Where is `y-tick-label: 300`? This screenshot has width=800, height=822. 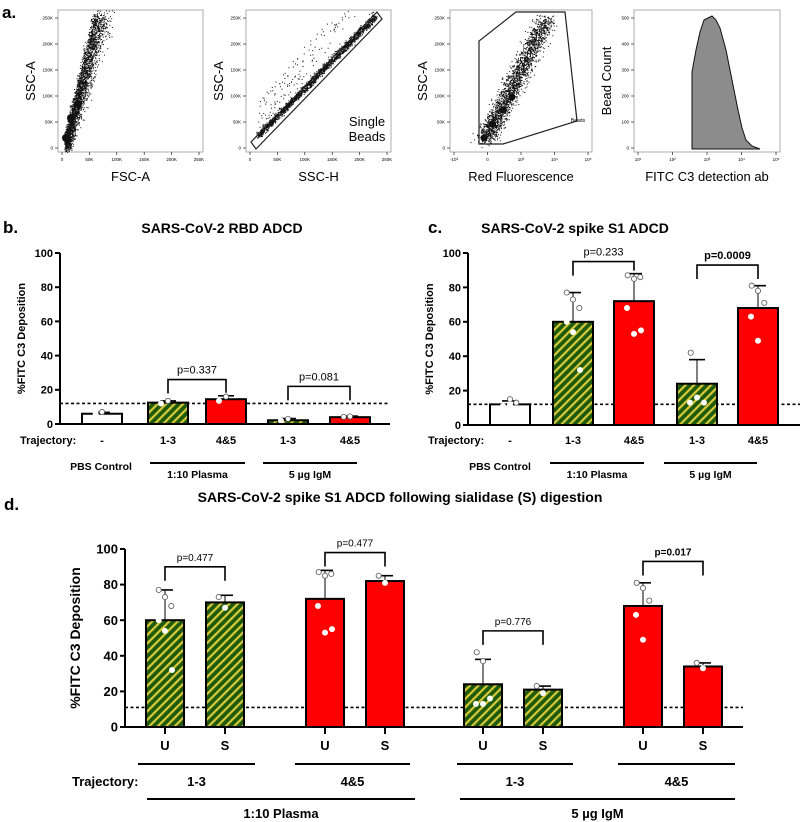 y-tick-label: 300 is located at coordinates (625, 70).